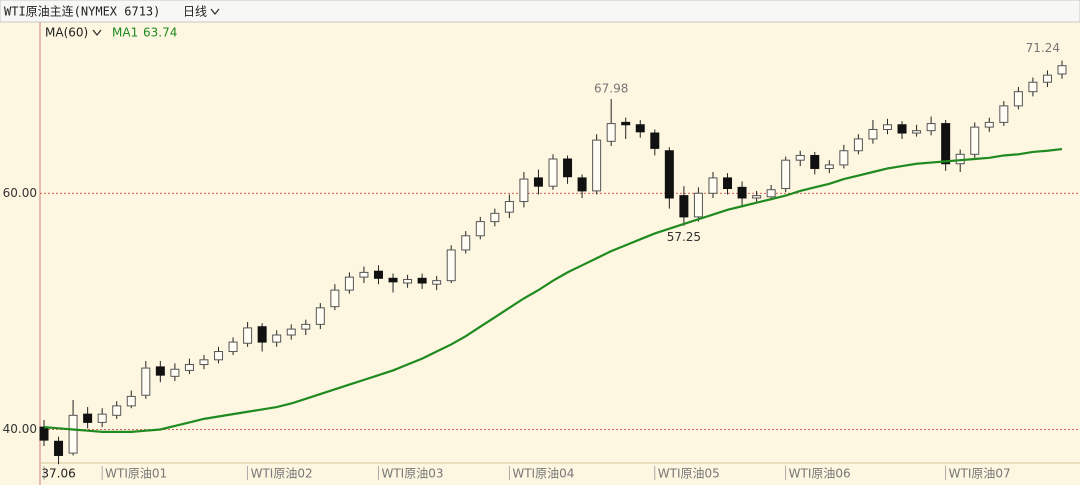  I want to click on x-tick-label: WTI原油03, so click(412, 474).